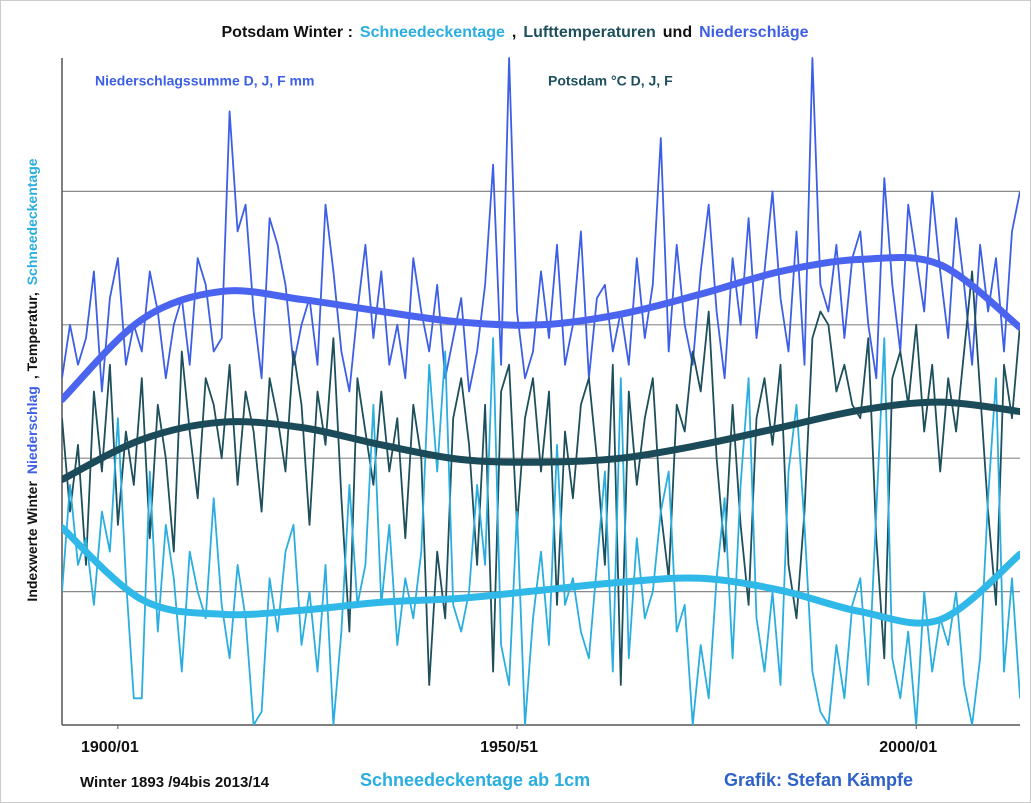 This screenshot has width=1031, height=803. What do you see at coordinates (287, 32) in the screenshot?
I see `chart-title-part: Potsdam Winter :` at bounding box center [287, 32].